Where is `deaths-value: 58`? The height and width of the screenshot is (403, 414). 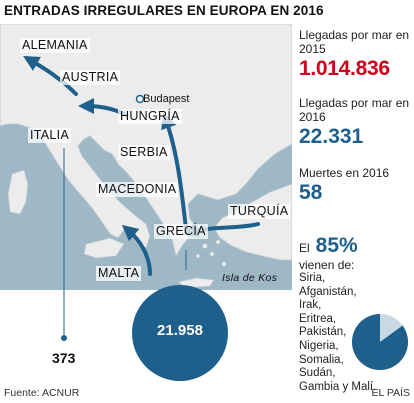 deaths-value: 58 is located at coordinates (311, 192).